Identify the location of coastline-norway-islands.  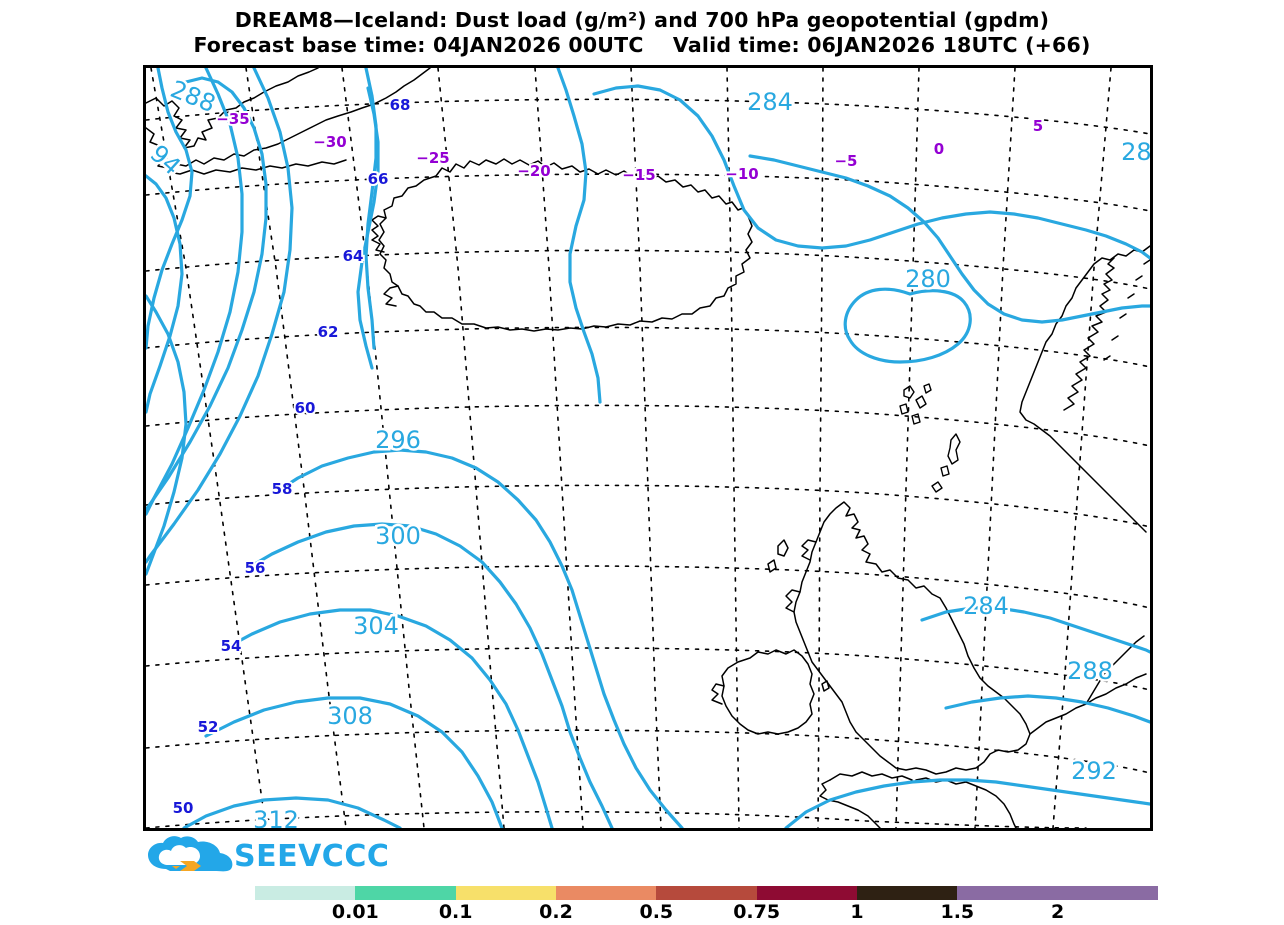
(1126, 310).